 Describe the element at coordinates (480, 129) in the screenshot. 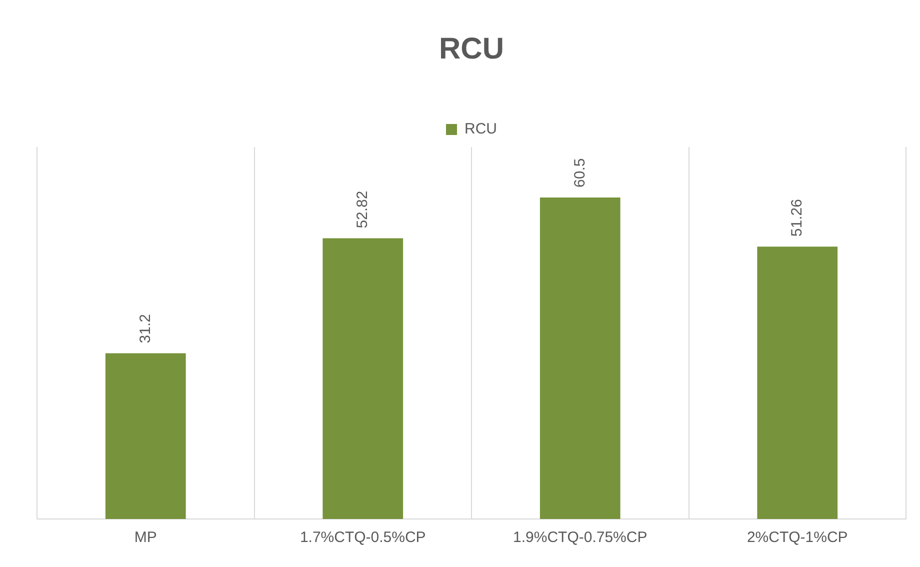

I see `legend-label: RCU` at that location.